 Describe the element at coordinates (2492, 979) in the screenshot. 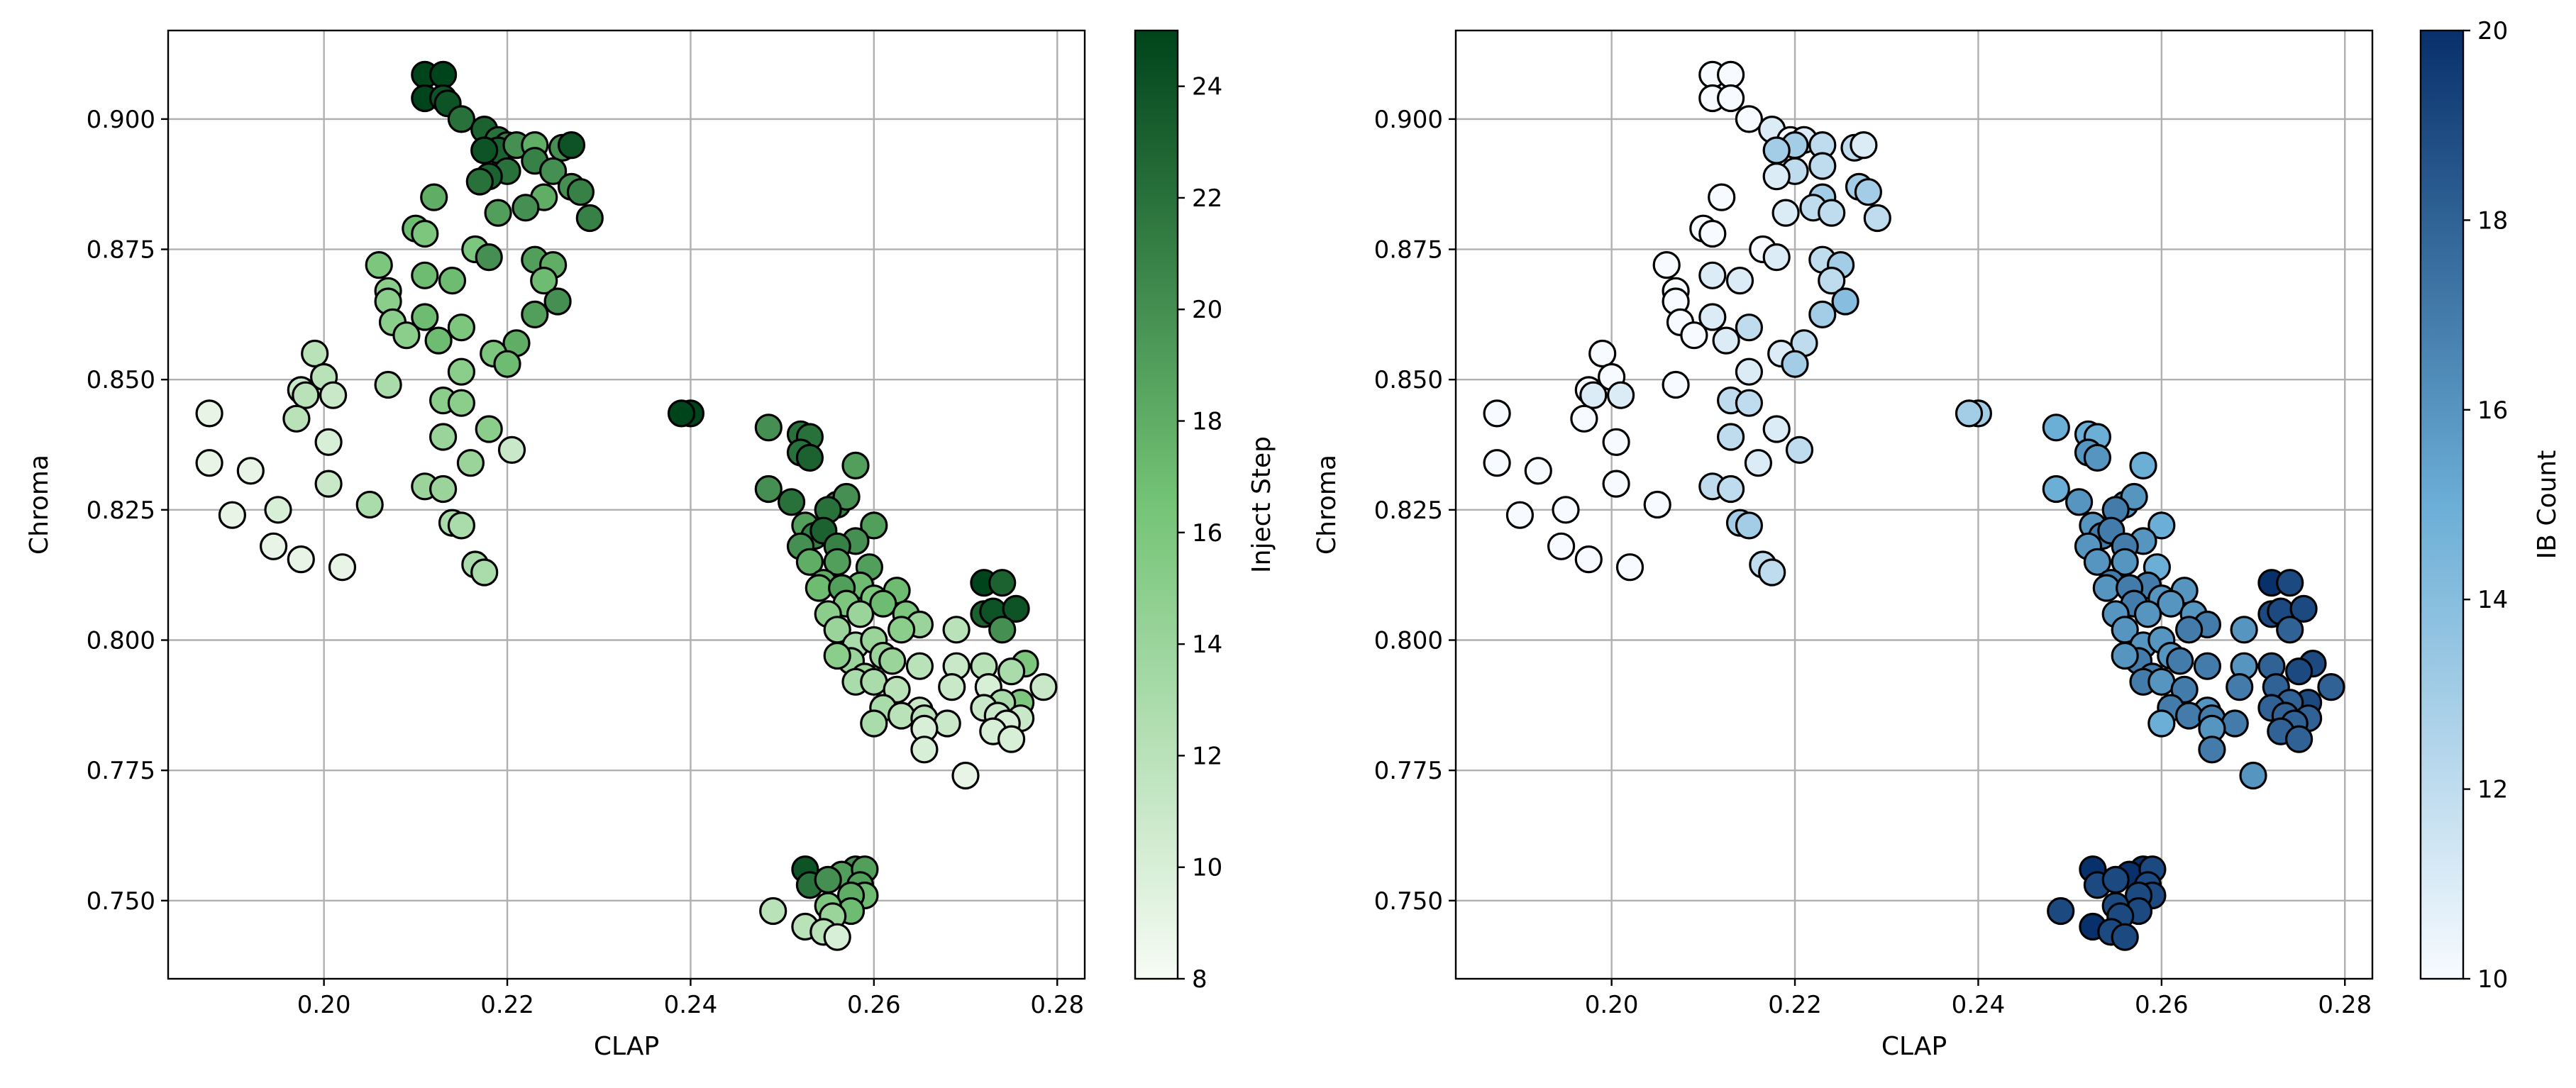

I see `colorbar-tick-label: 10` at that location.